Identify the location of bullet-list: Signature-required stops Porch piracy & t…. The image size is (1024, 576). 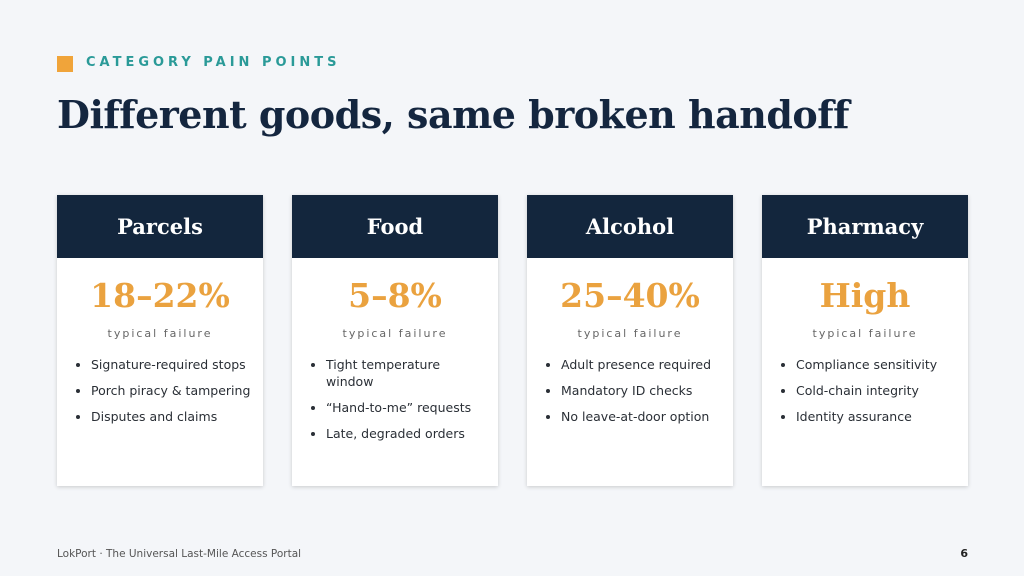
(160, 390).